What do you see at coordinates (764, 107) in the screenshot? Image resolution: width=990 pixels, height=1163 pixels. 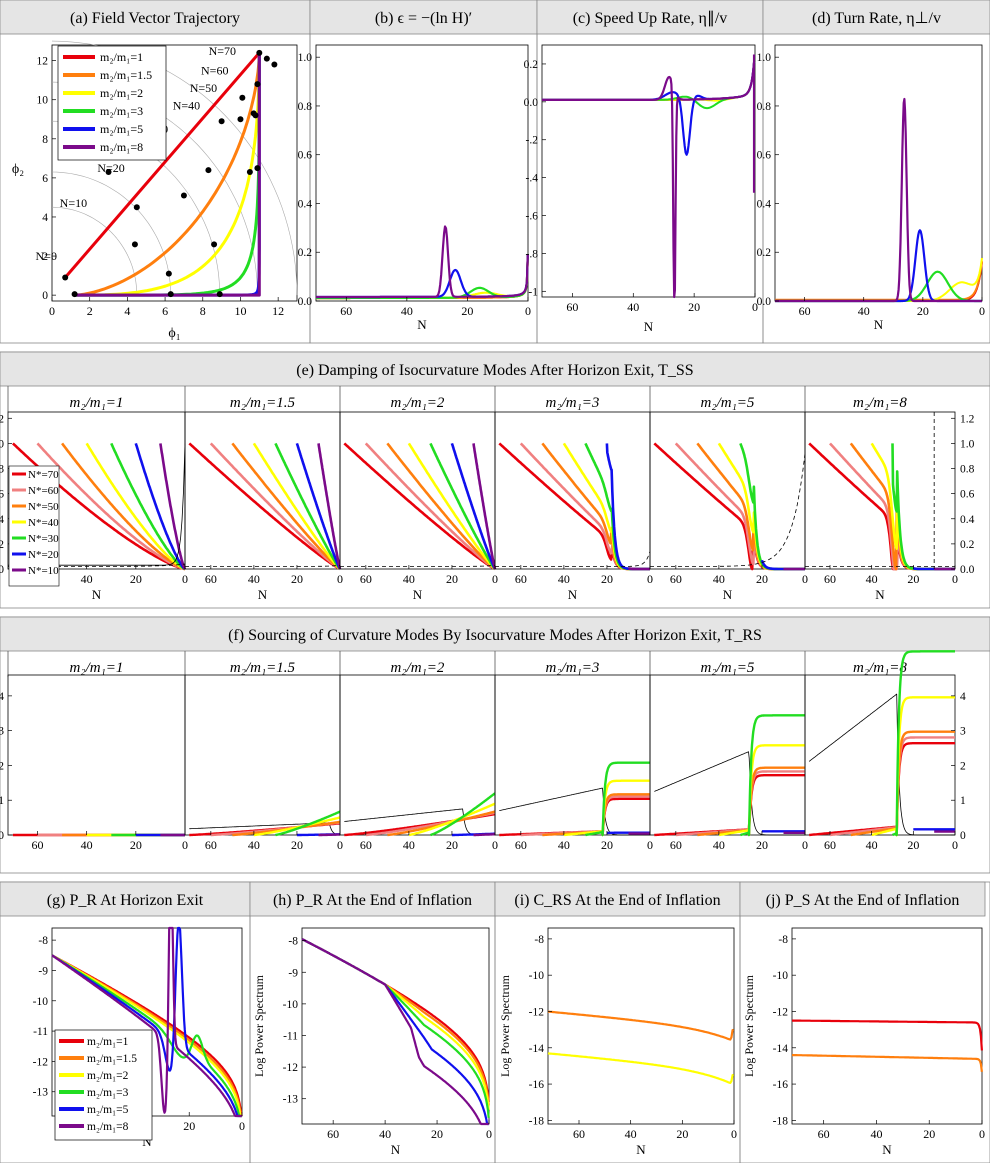 I see `y-tick-label: 0.8` at bounding box center [764, 107].